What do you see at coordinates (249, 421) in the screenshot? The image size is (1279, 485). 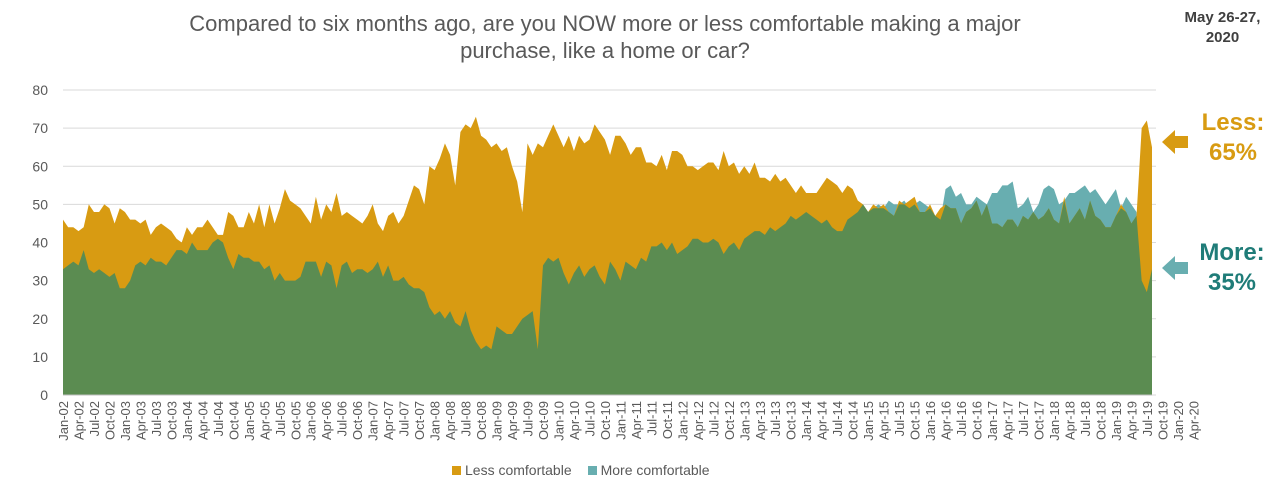 I see `x-tick-label: Jan-05` at bounding box center [249, 421].